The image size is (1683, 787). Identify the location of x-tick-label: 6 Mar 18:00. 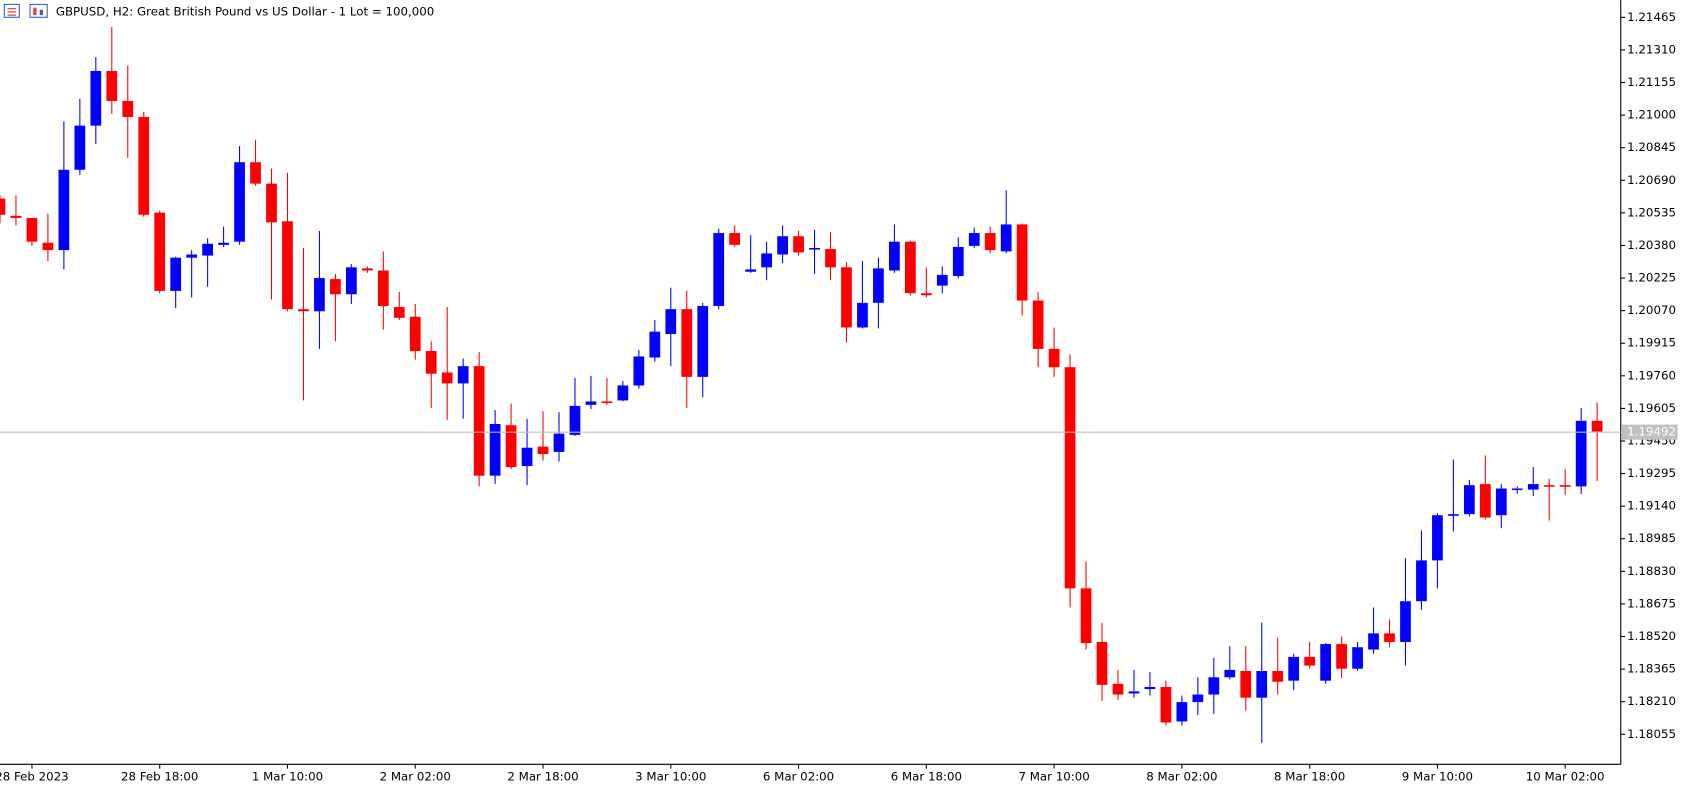
(926, 777).